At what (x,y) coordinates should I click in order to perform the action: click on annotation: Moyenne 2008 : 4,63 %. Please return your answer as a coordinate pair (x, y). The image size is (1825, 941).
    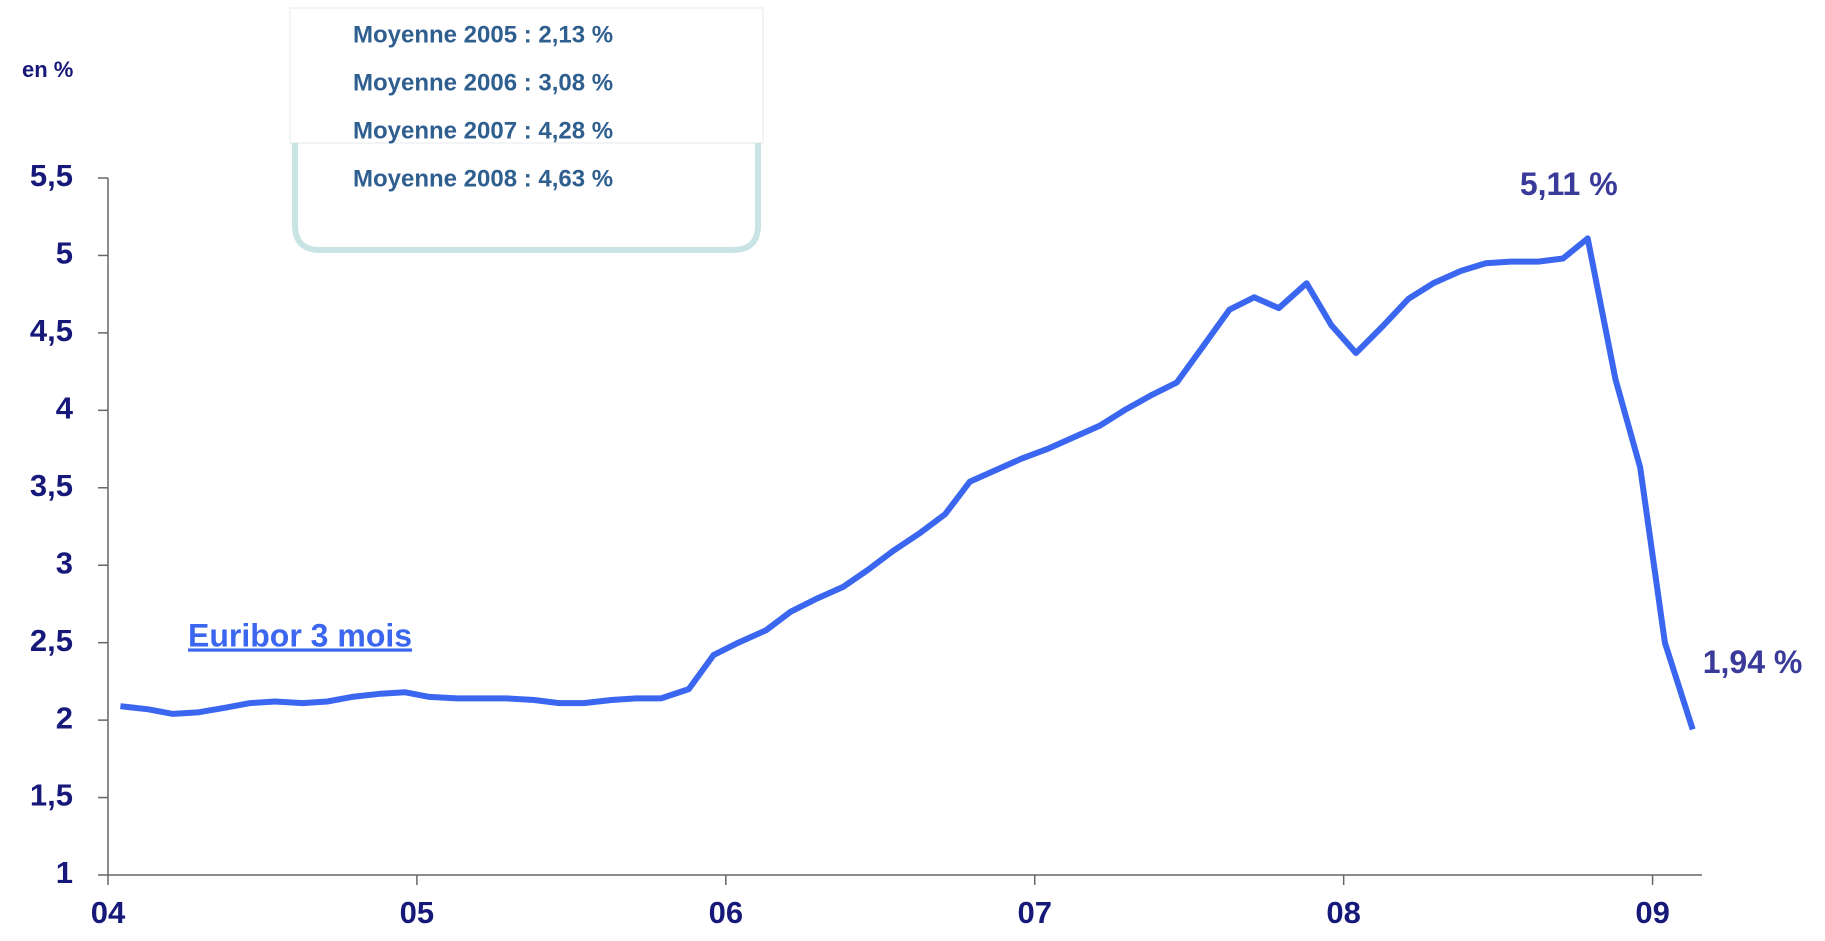
    Looking at the image, I should click on (483, 178).